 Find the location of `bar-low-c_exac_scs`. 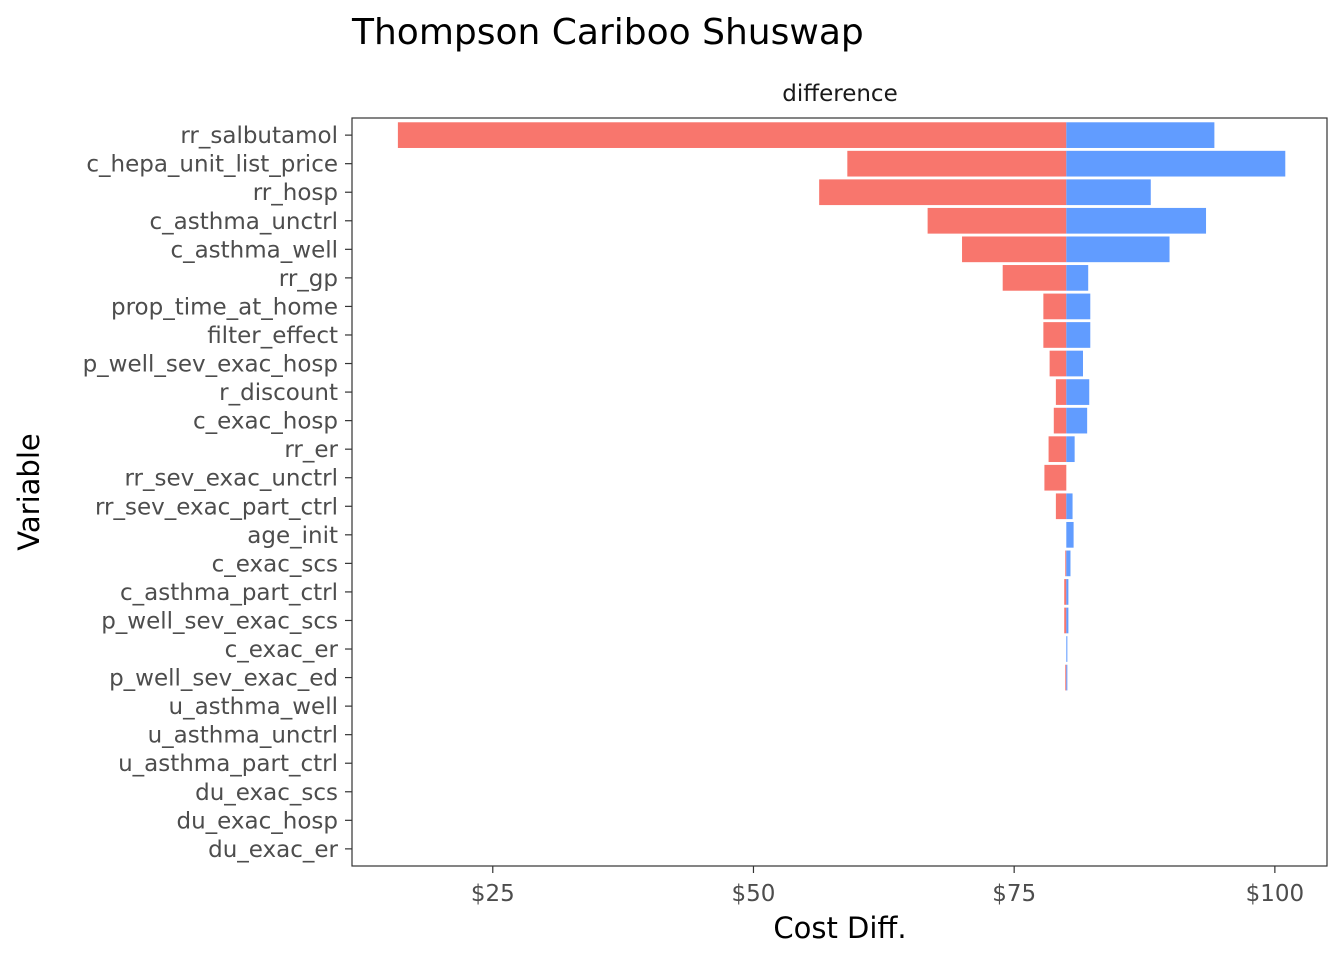

bar-low-c_exac_scs is located at coordinates (1066, 563).